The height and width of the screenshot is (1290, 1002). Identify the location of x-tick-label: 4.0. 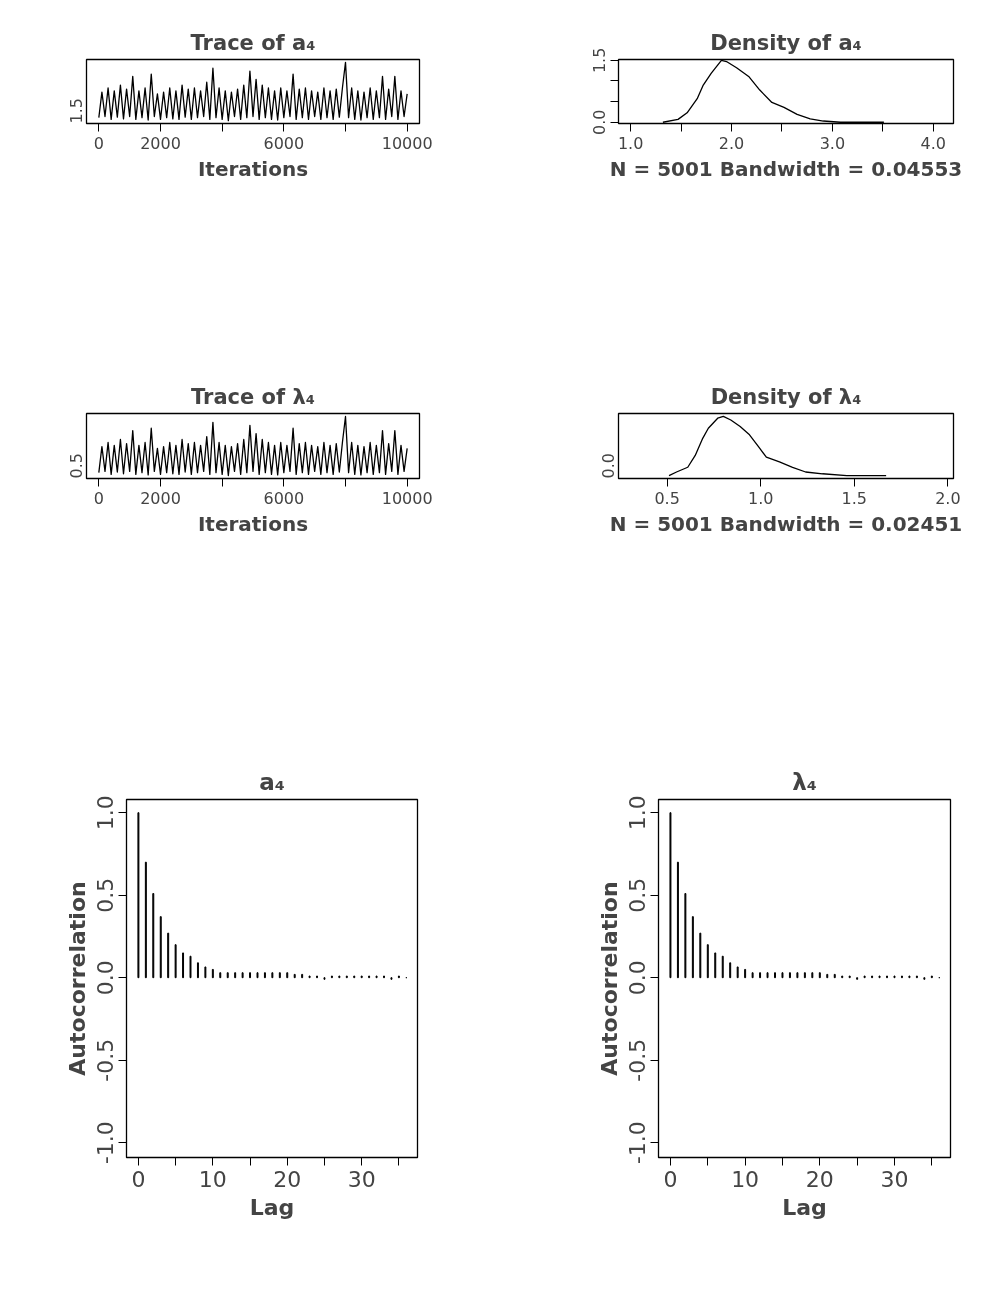
(933, 143).